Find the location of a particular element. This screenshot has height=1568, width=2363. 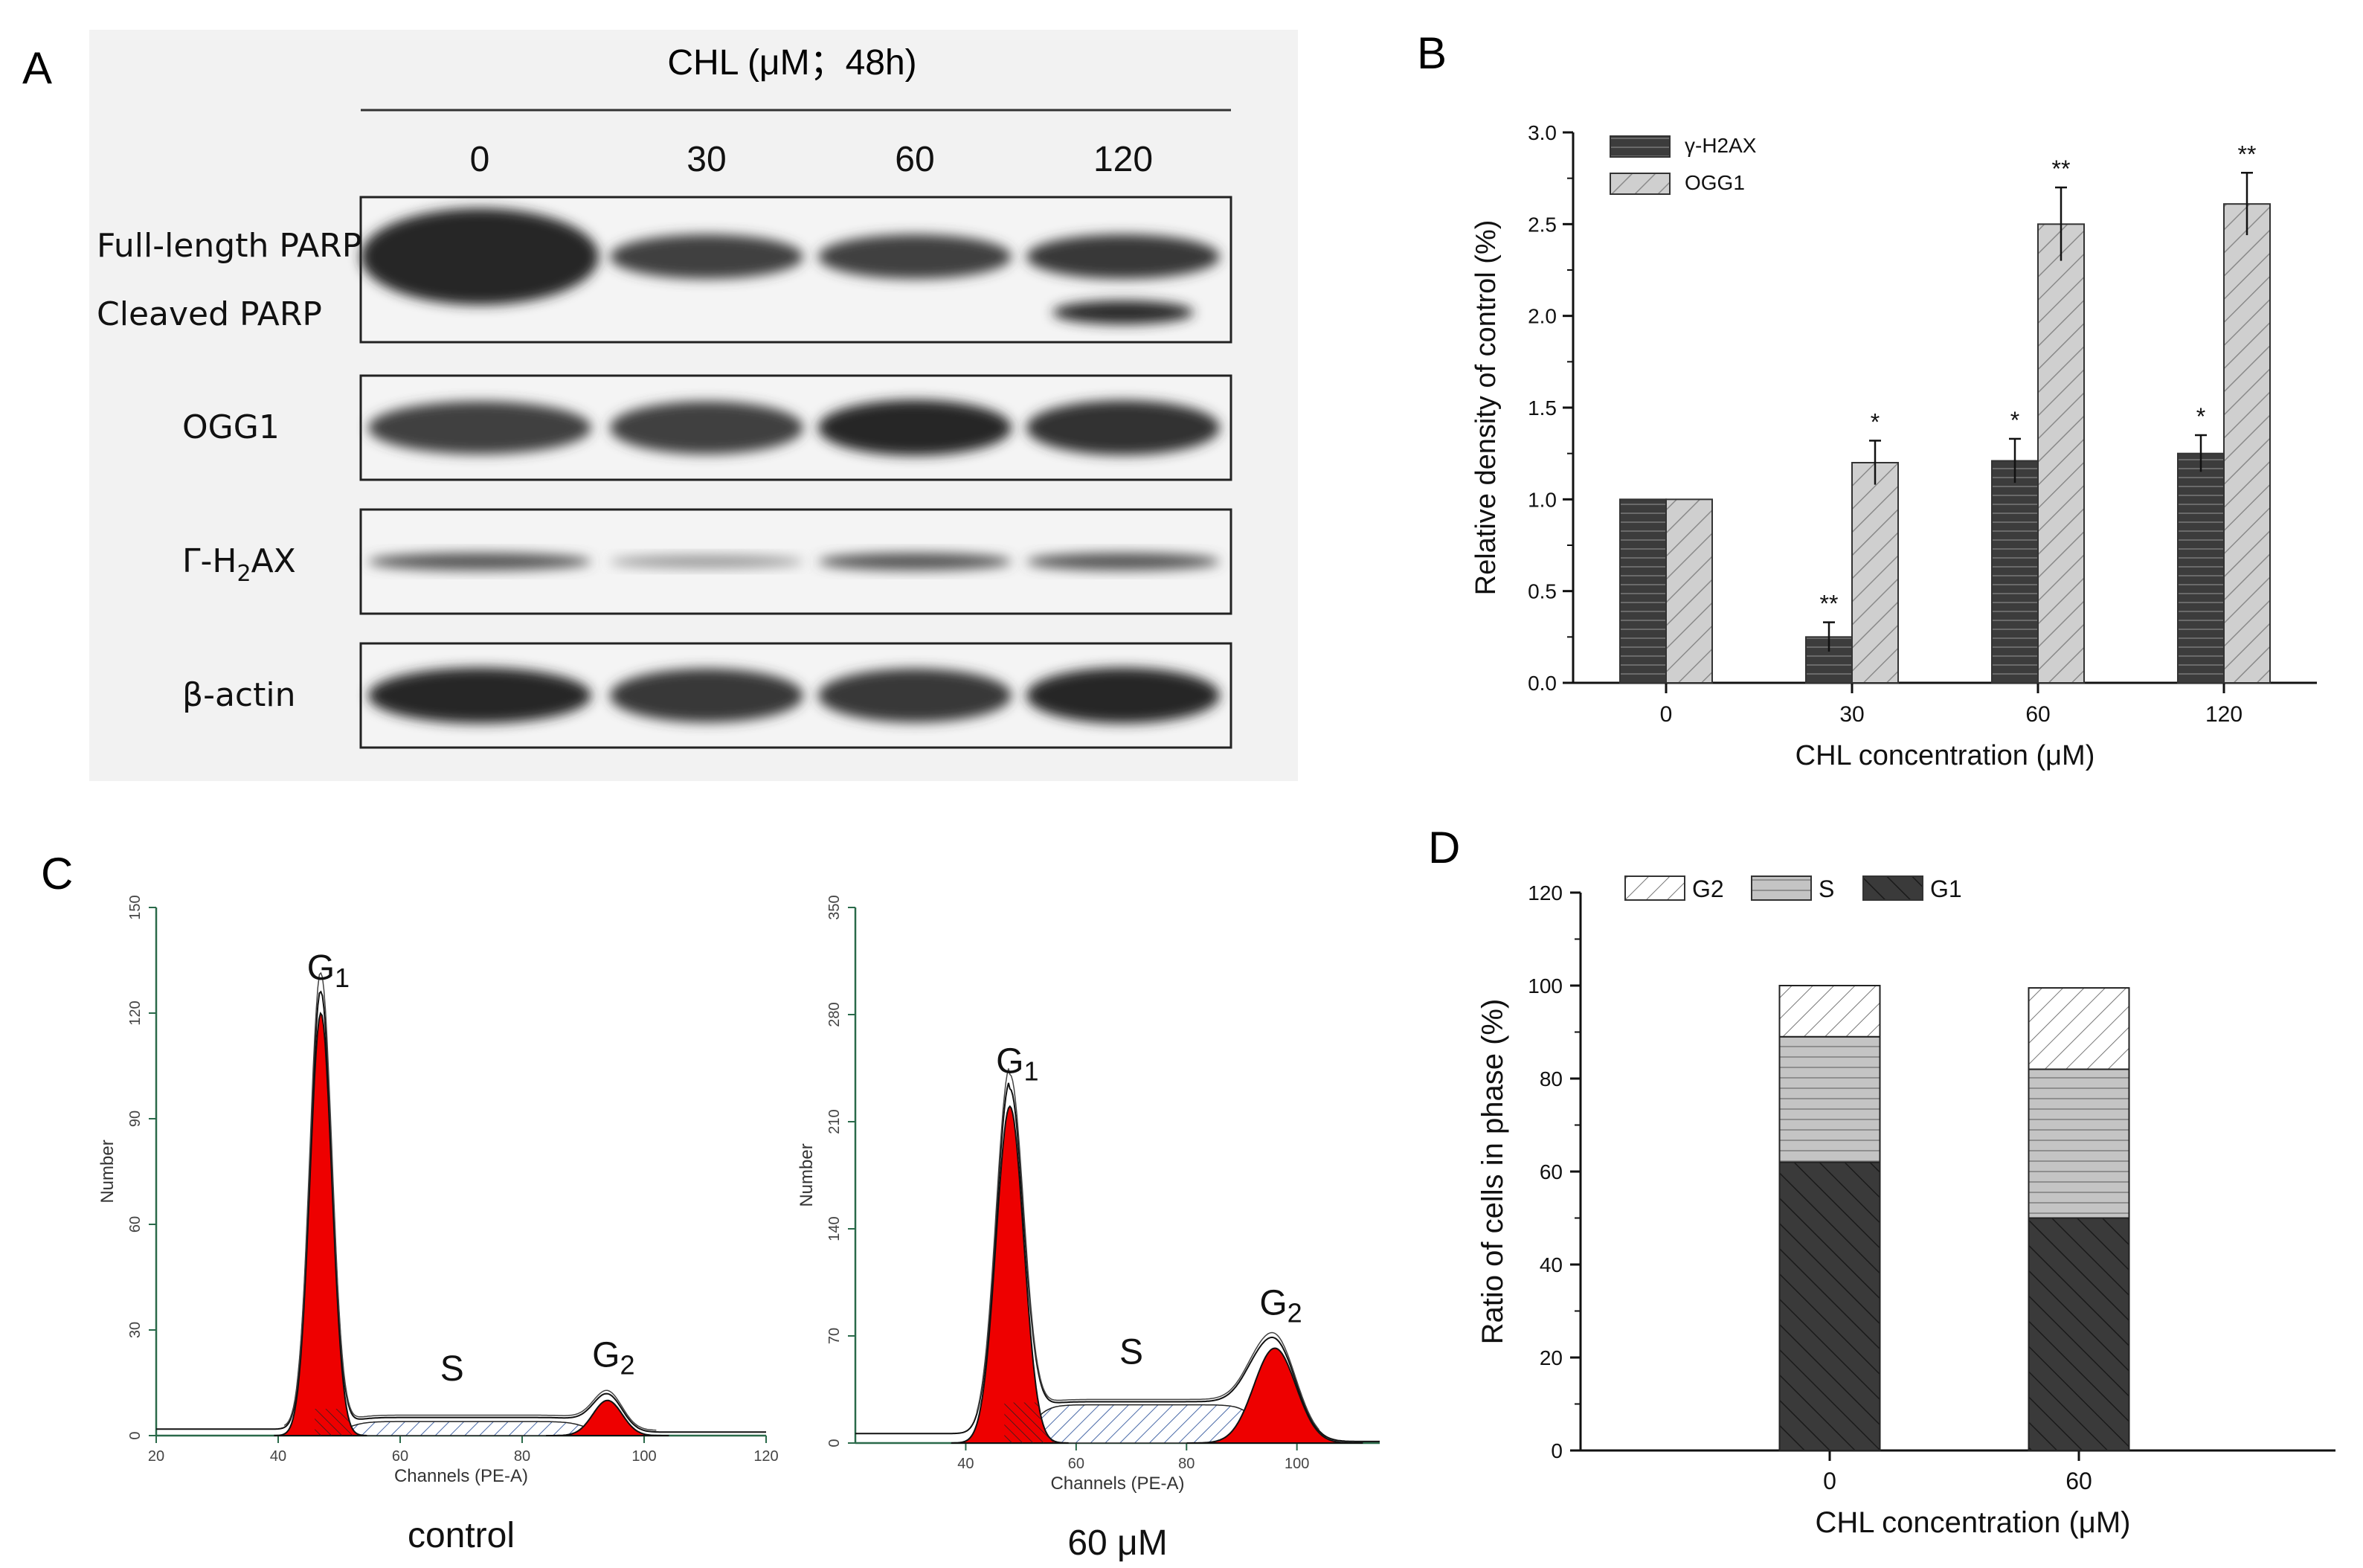

y-tick-label: 280 is located at coordinates (834, 1014).